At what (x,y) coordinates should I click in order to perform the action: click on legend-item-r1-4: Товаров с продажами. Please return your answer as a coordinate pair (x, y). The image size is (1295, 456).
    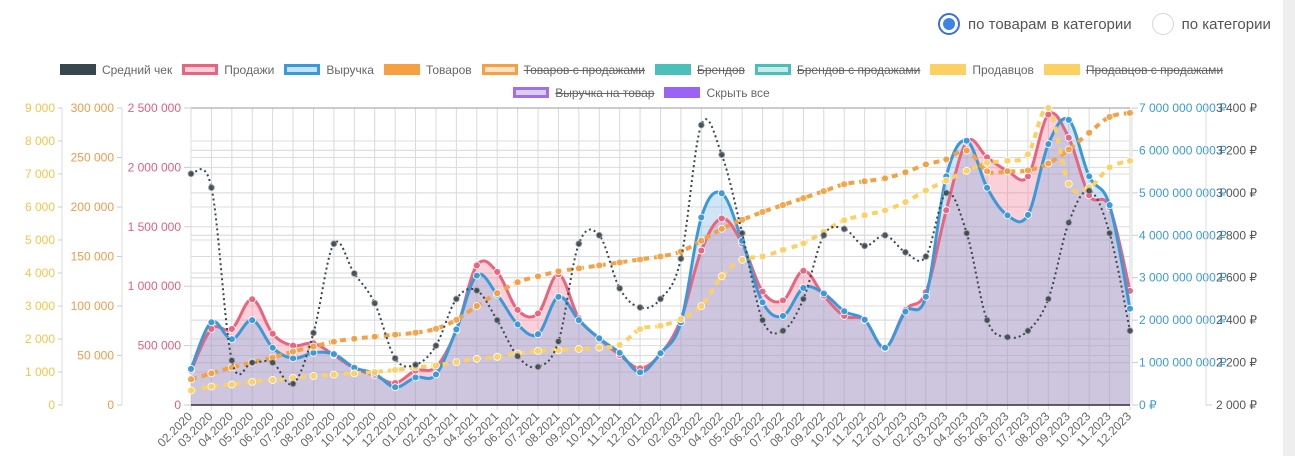
    Looking at the image, I should click on (563, 69).